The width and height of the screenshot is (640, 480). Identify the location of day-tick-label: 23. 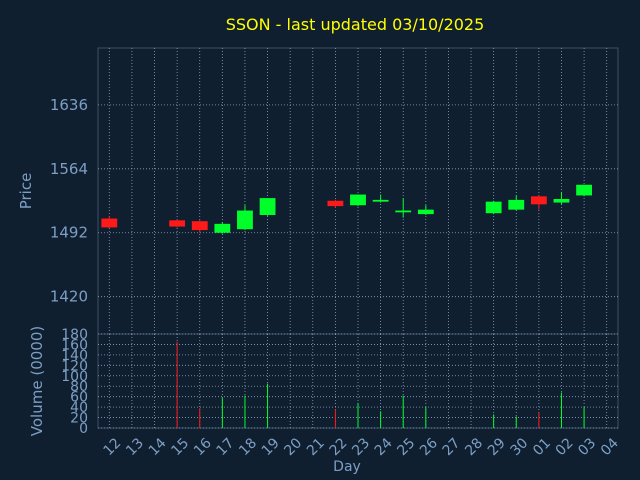
(361, 447).